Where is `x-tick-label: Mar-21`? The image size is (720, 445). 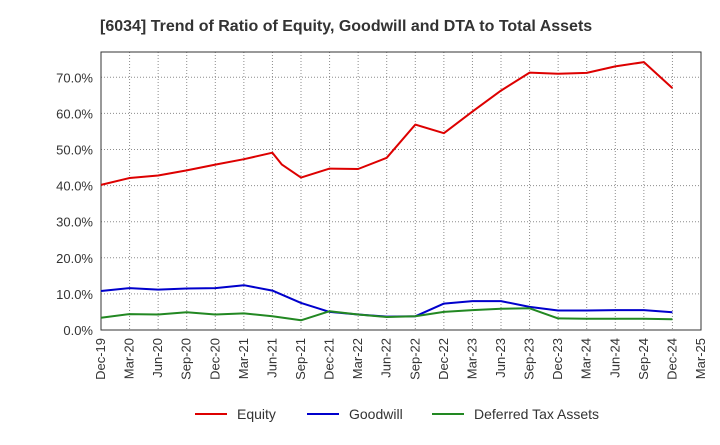
x-tick-label: Mar-21 is located at coordinates (243, 358).